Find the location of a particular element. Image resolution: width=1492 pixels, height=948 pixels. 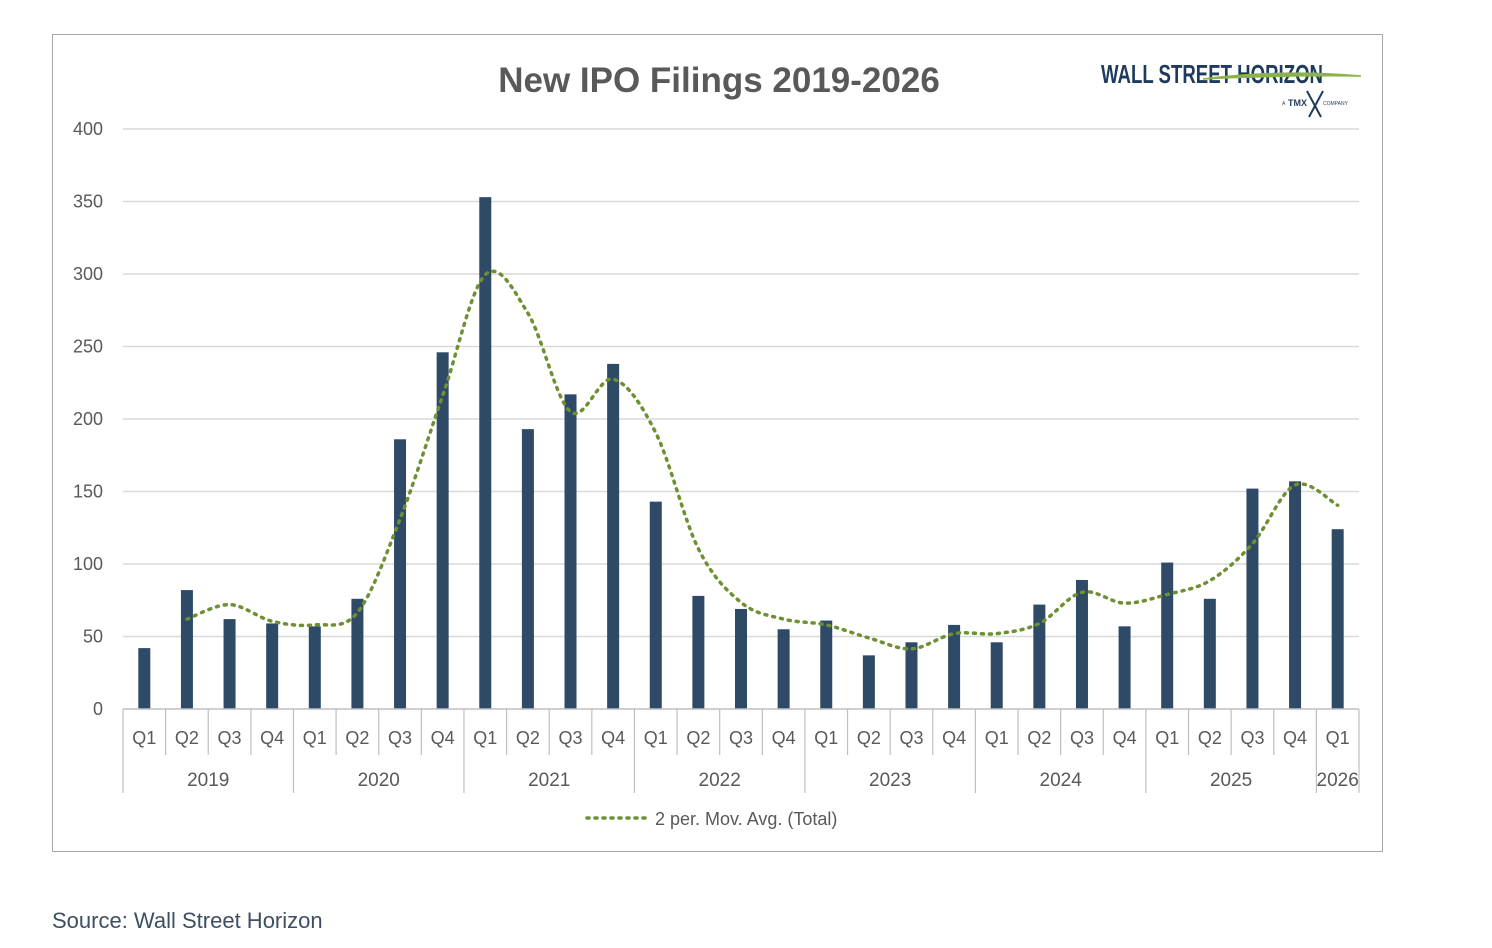

y-tick-label: 350 is located at coordinates (88, 202).